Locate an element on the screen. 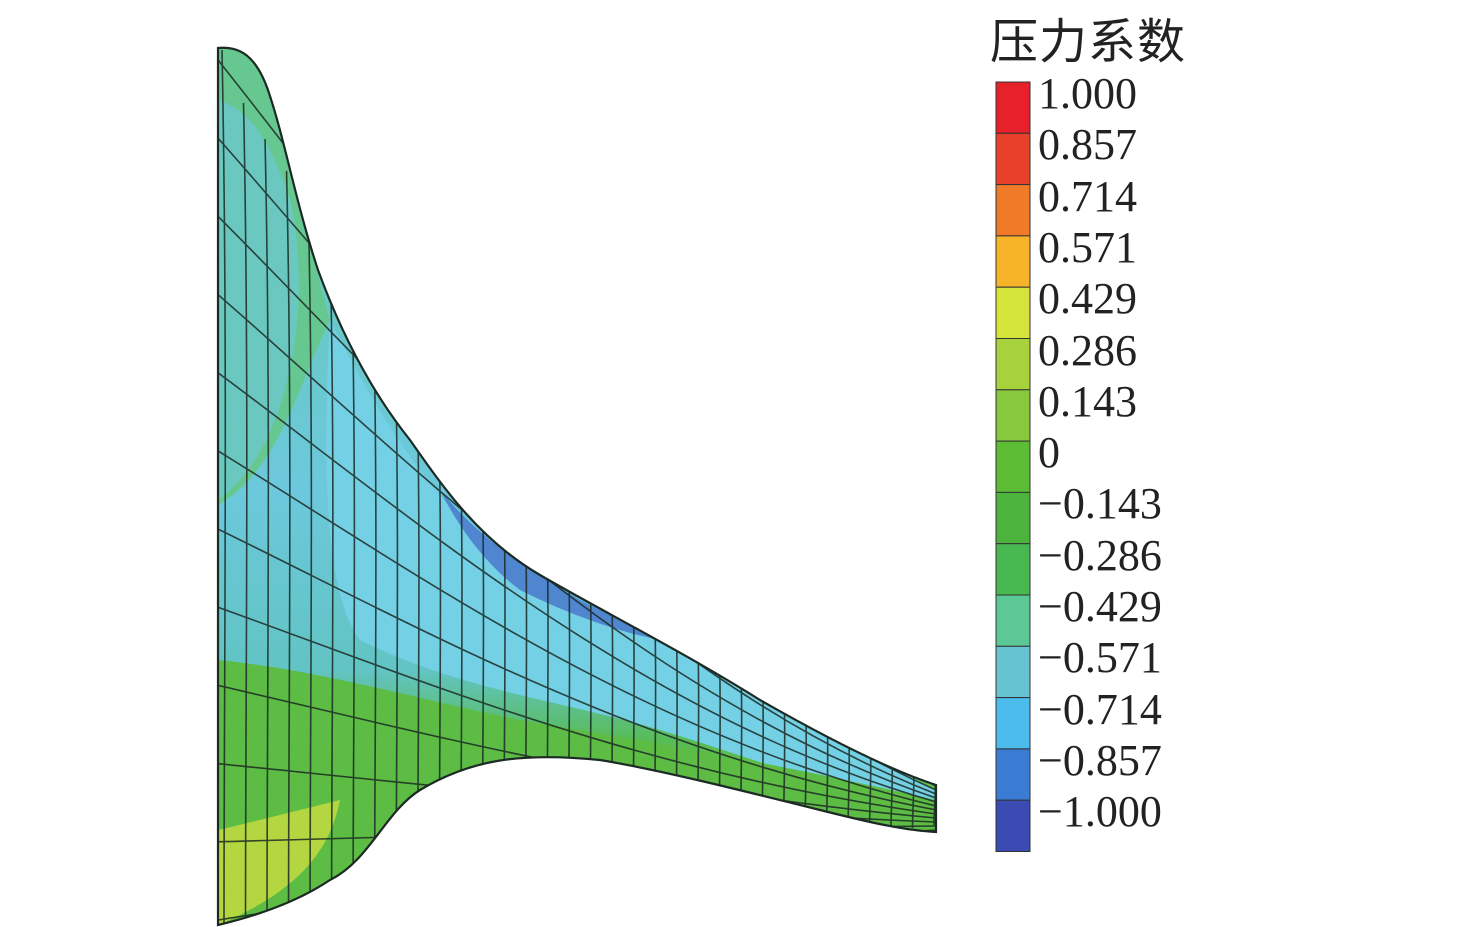  color-legend-bar is located at coordinates (1013, 467).